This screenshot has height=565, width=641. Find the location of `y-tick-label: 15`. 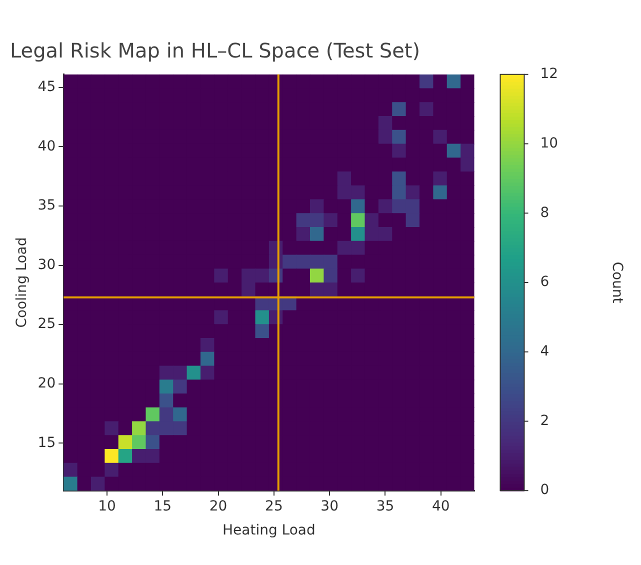

y-tick-label: 15 is located at coordinates (47, 442).